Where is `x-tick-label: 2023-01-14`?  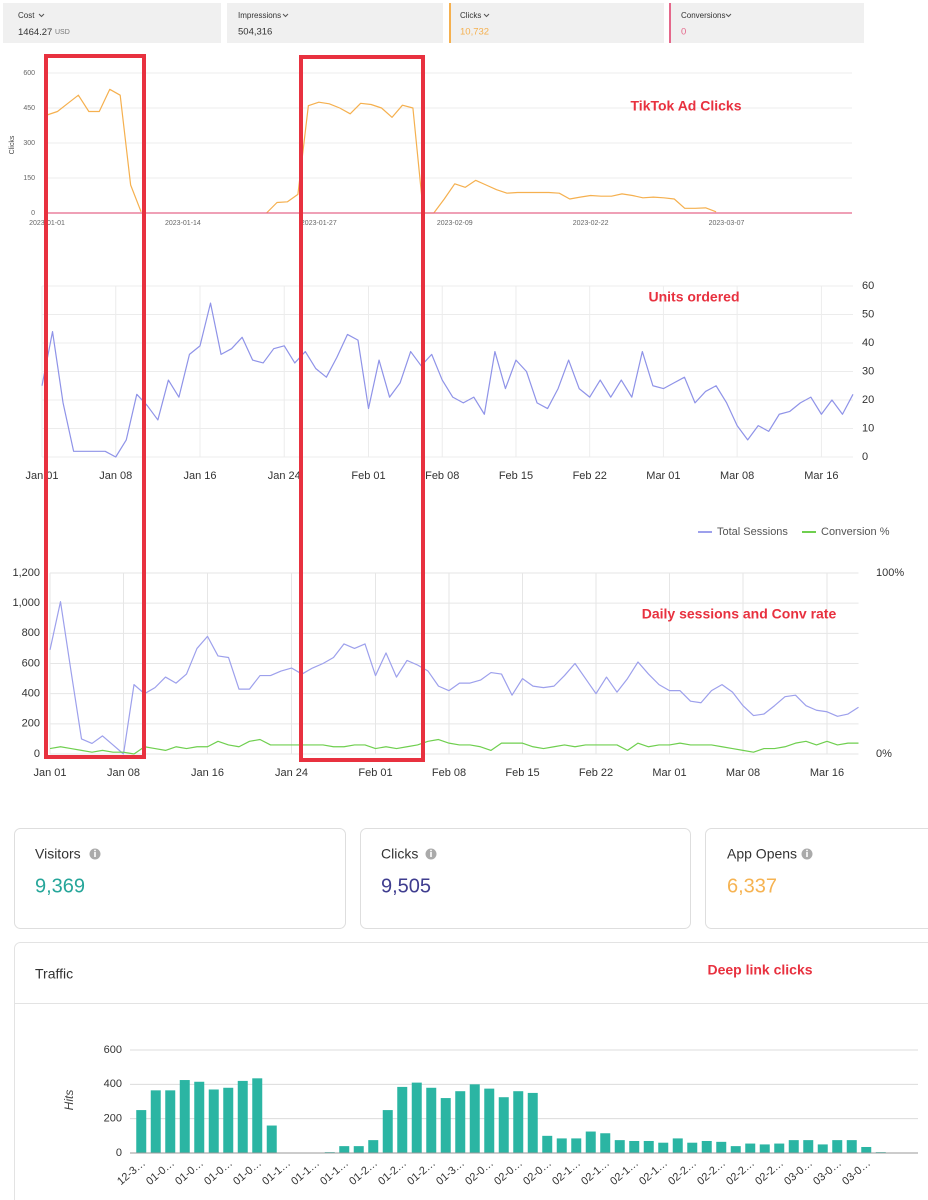
x-tick-label: 2023-01-14 is located at coordinates (183, 223).